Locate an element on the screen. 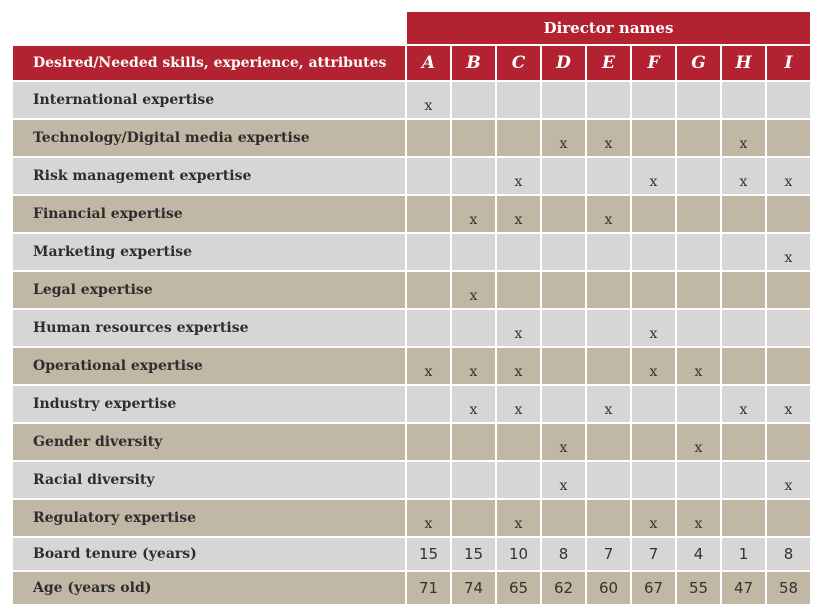 This screenshot has height=606, width=818. table-row: International expertise x is located at coordinates (411, 100).